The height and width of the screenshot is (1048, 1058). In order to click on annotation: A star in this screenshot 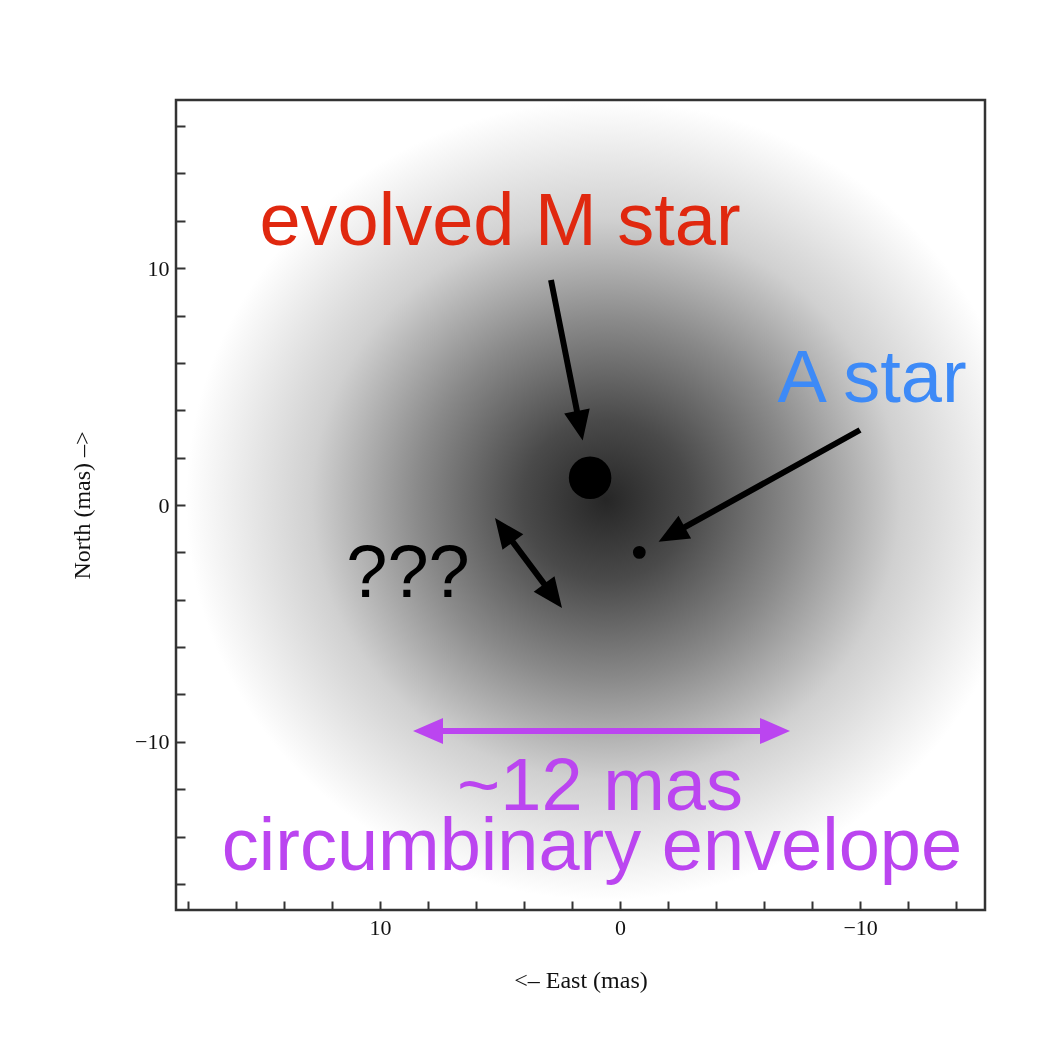, I will do `click(872, 376)`.